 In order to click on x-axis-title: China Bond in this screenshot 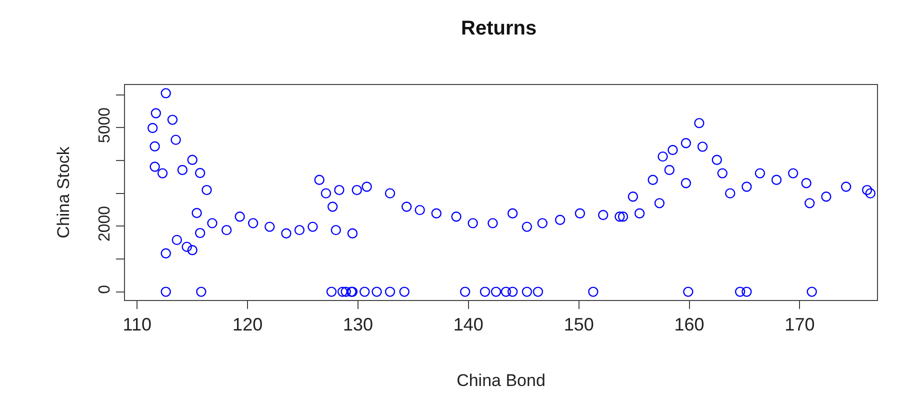, I will do `click(501, 380)`.